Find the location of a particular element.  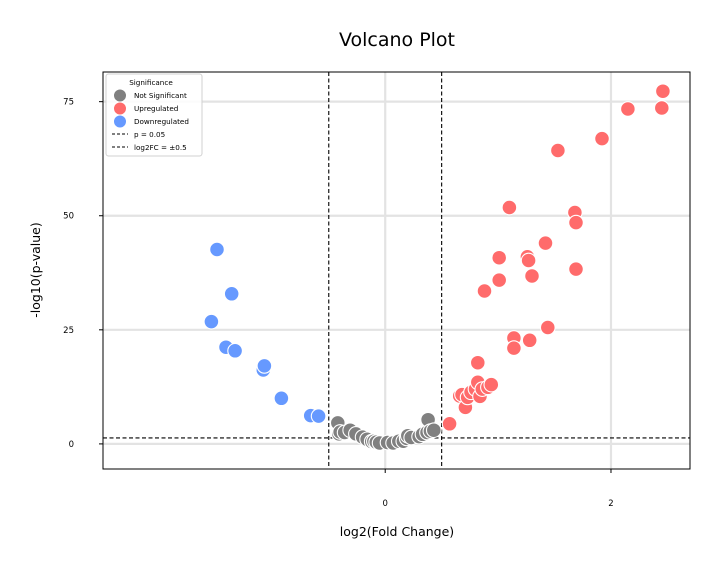

legend-title: Significance is located at coordinates (151, 82).